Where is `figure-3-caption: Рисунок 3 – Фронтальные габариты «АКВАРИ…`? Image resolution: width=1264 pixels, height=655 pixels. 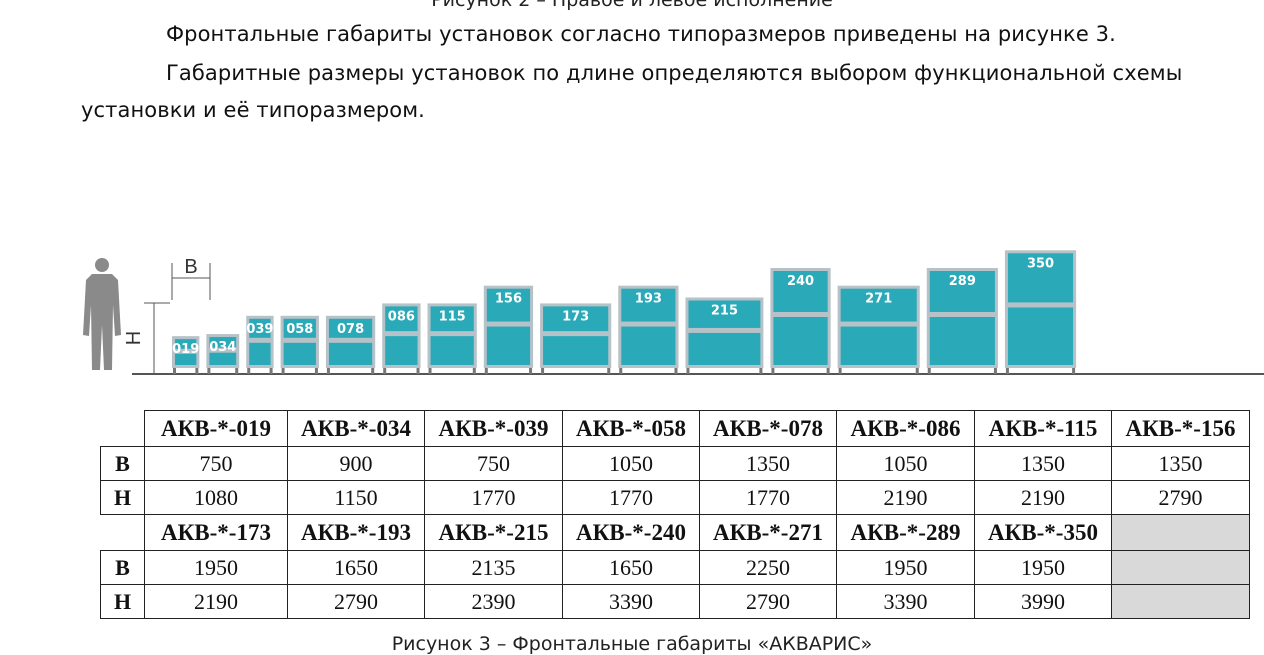
figure-3-caption: Рисунок 3 – Фронтальные габариты «АКВАРИ… is located at coordinates (632, 644).